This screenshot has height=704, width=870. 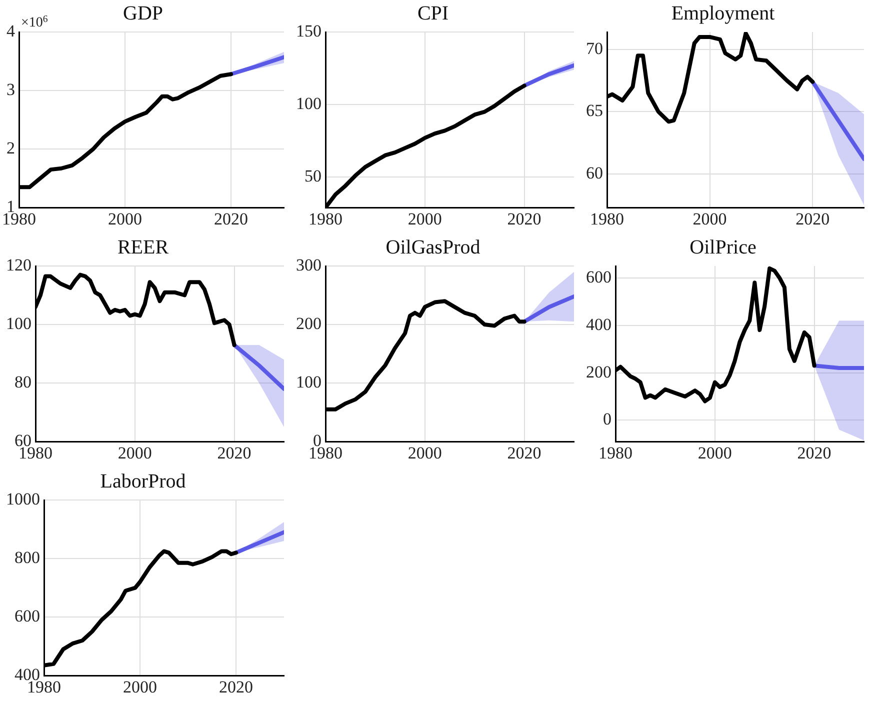 I want to click on y-tick-label: 0, so click(x=607, y=419).